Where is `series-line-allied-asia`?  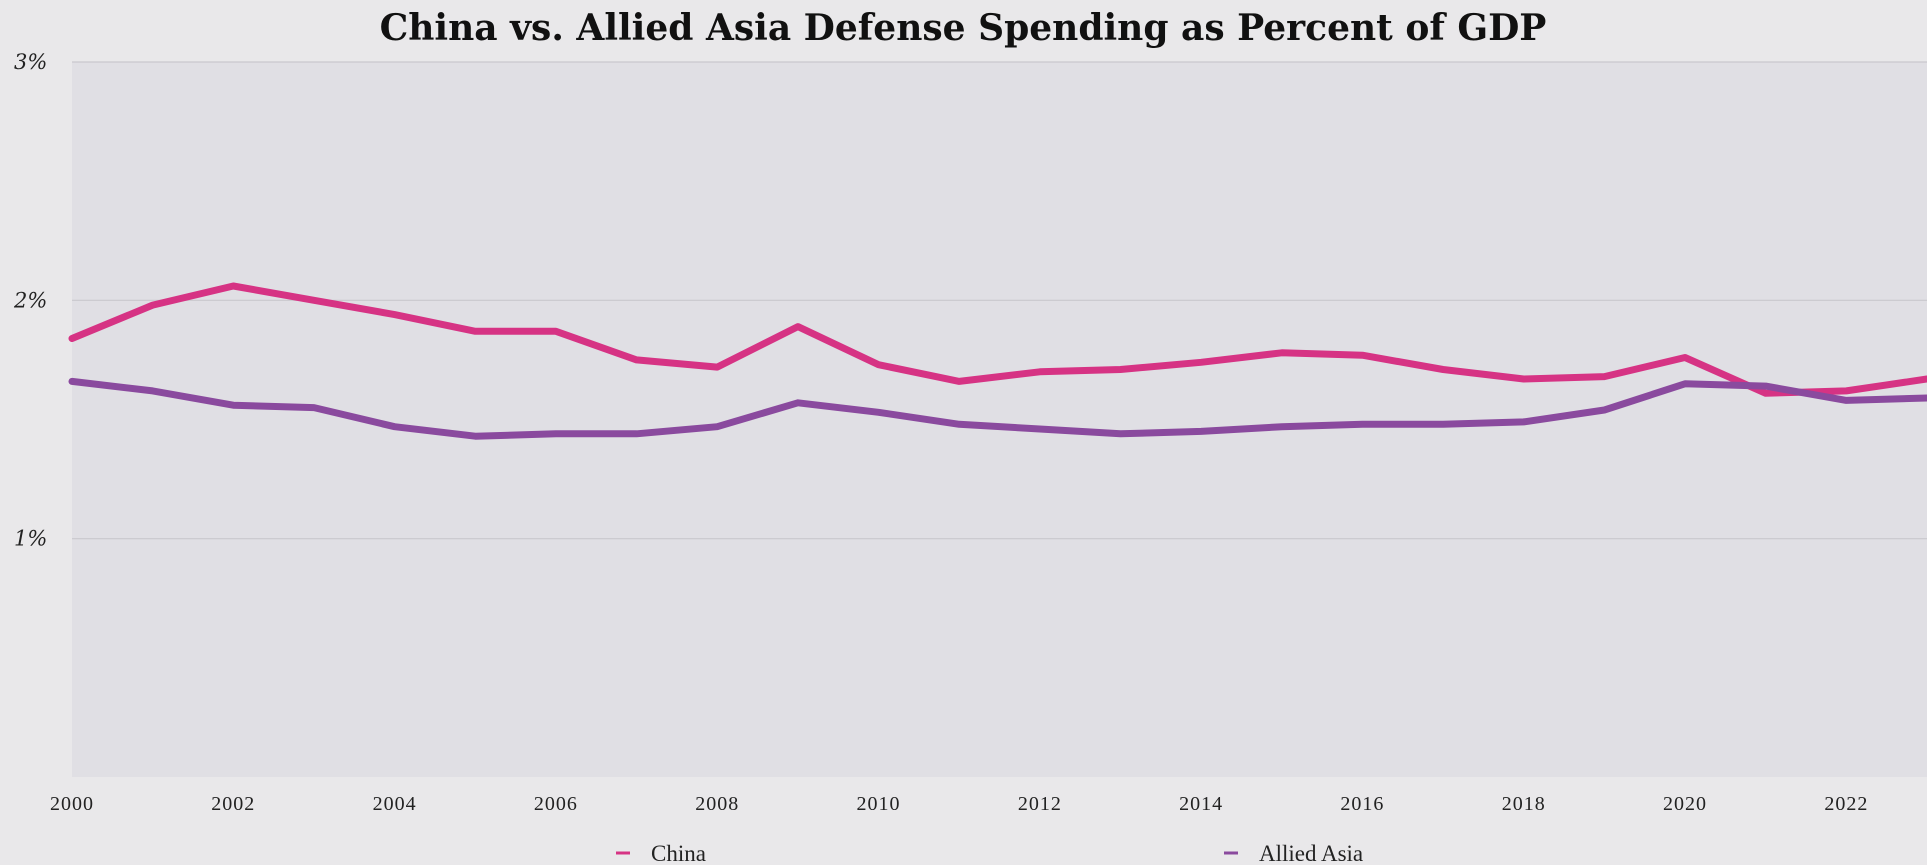 series-line-allied-asia is located at coordinates (997, 408).